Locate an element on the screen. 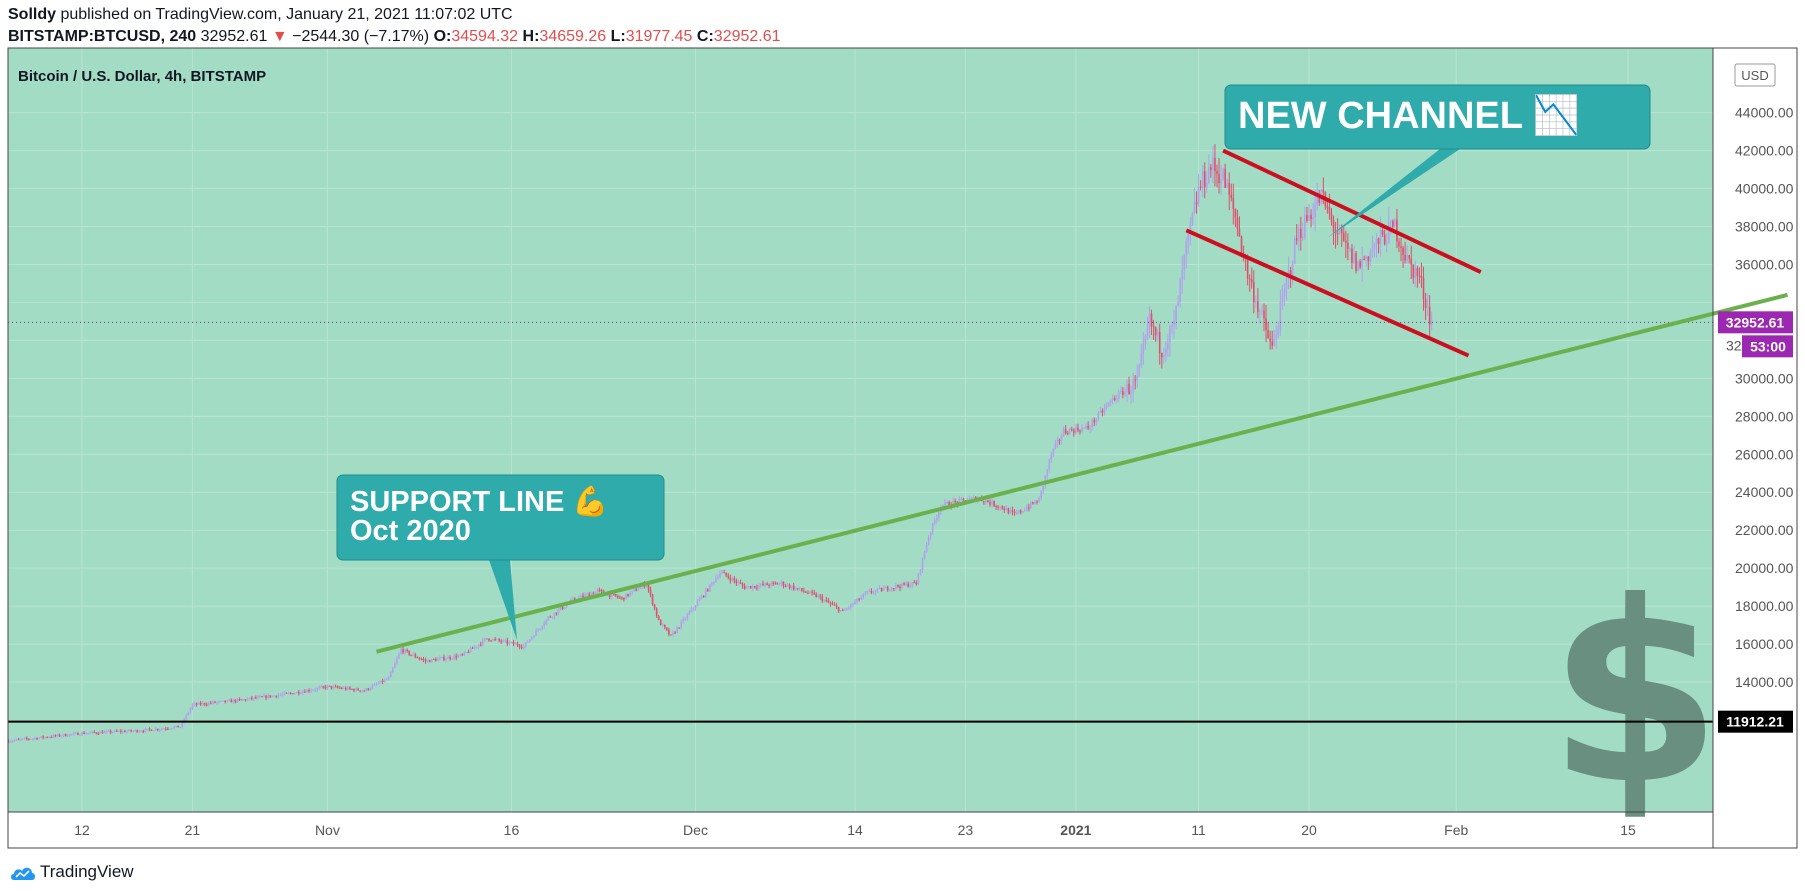 This screenshot has width=1805, height=896. channel-callout-label: NEW CHANNEL 📉 is located at coordinates (1409, 115).